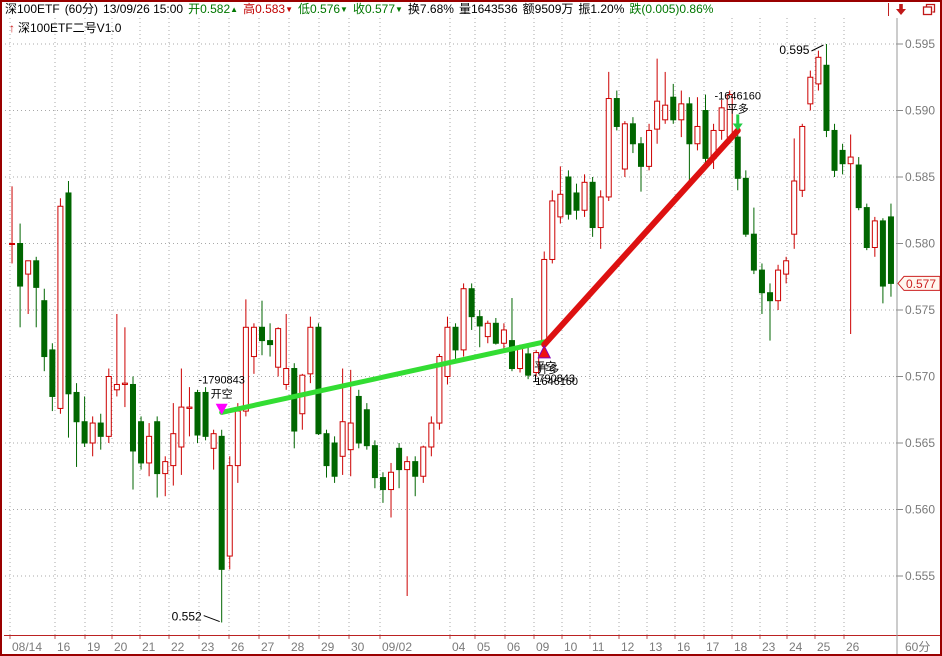  I want to click on close-arrow-icon: ▼, so click(399, 9).